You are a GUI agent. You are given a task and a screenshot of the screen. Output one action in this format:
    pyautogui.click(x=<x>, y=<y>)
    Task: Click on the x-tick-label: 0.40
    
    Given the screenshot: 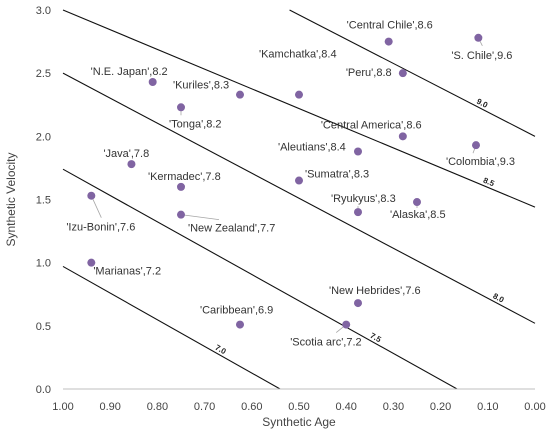 What is the action you would take?
    pyautogui.click(x=345, y=407)
    